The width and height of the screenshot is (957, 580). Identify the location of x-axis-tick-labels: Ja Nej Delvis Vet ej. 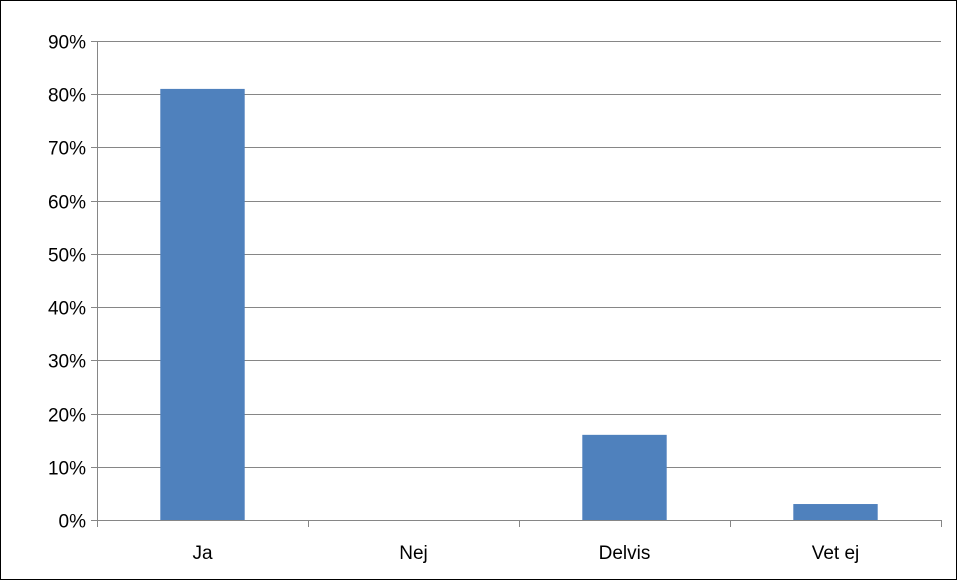
(525, 553).